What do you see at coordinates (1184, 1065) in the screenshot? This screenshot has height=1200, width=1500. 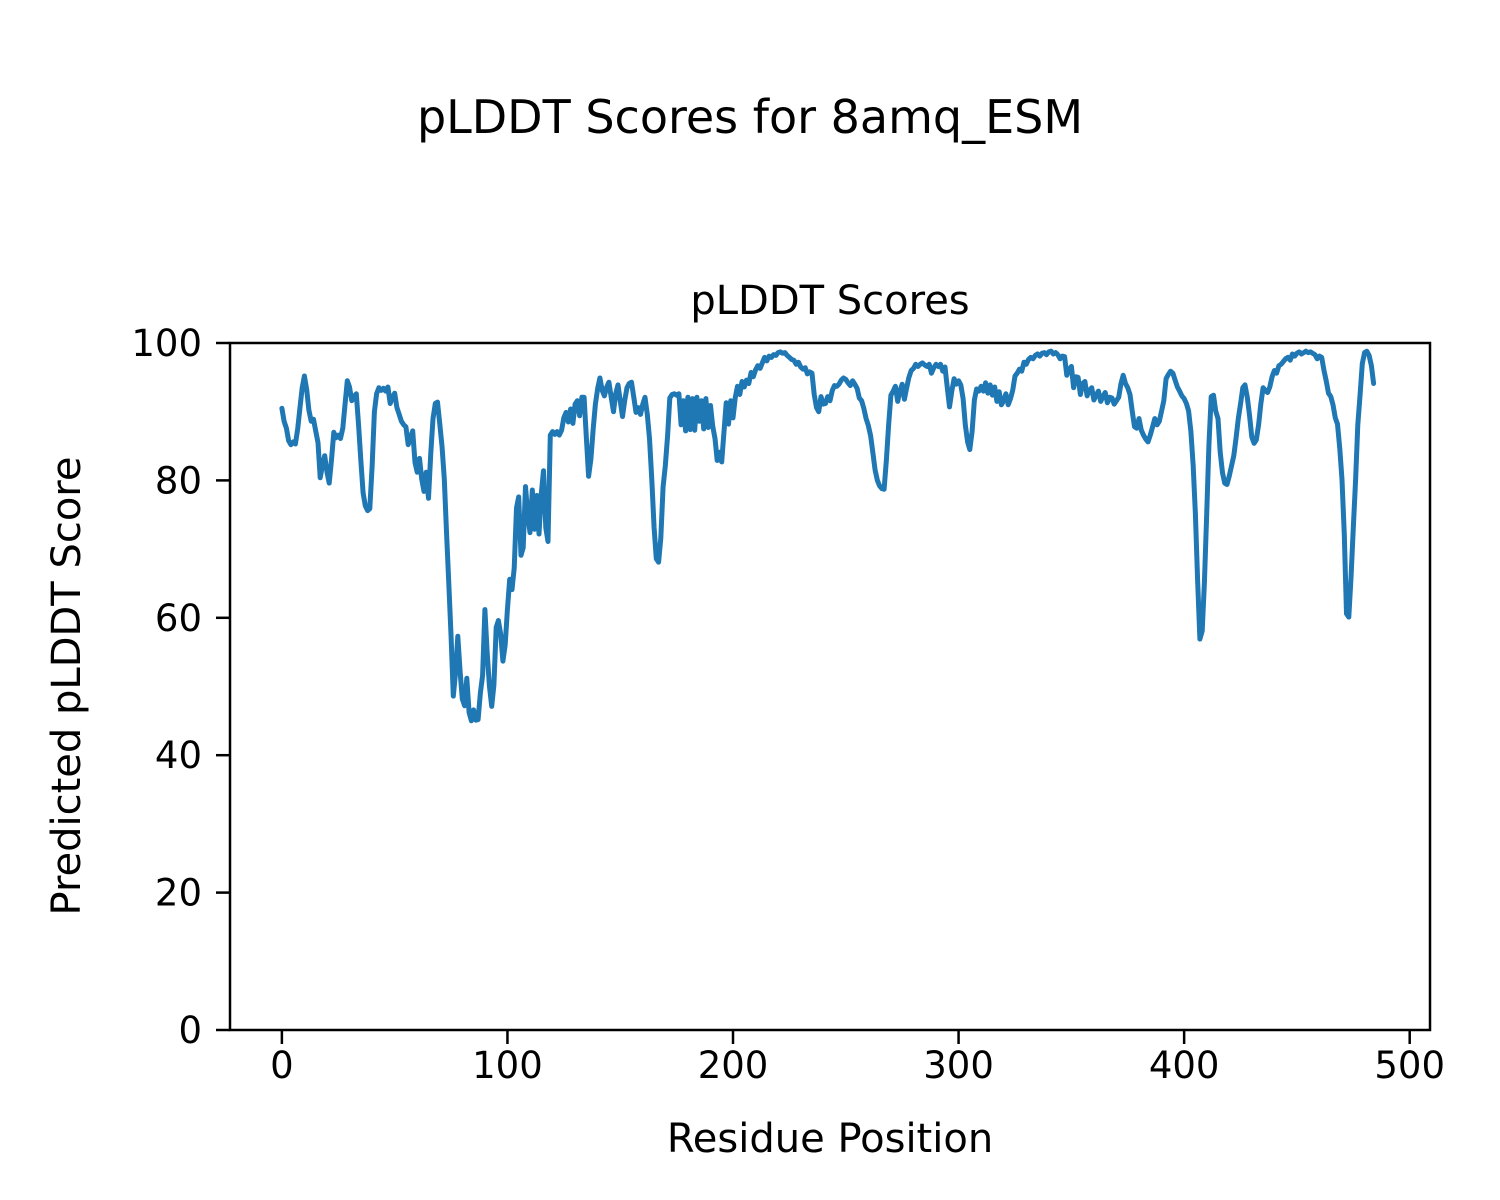 I see `x-tick-label: 400` at bounding box center [1184, 1065].